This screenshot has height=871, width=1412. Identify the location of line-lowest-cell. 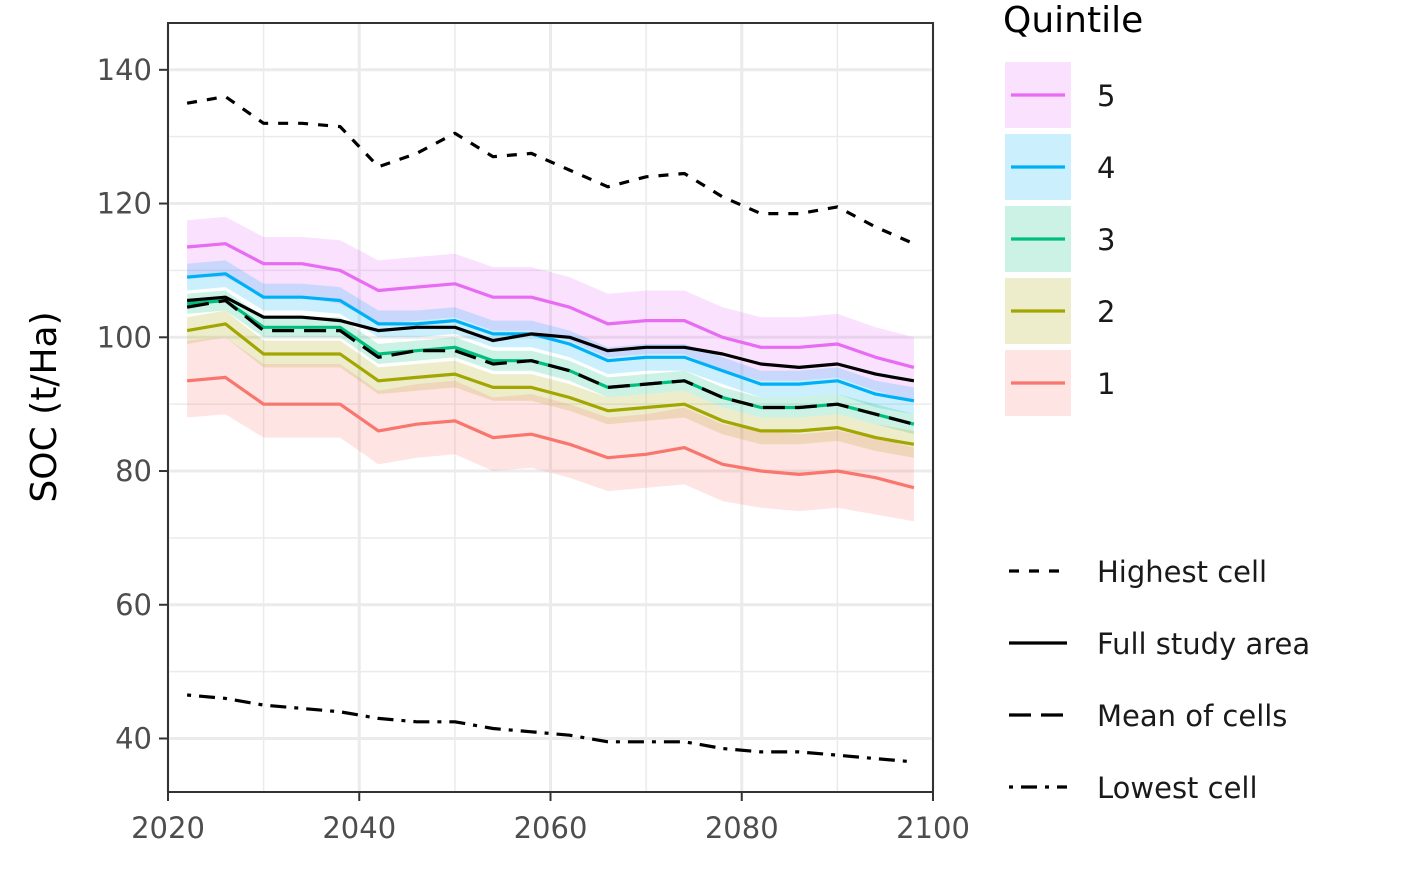
(550, 728).